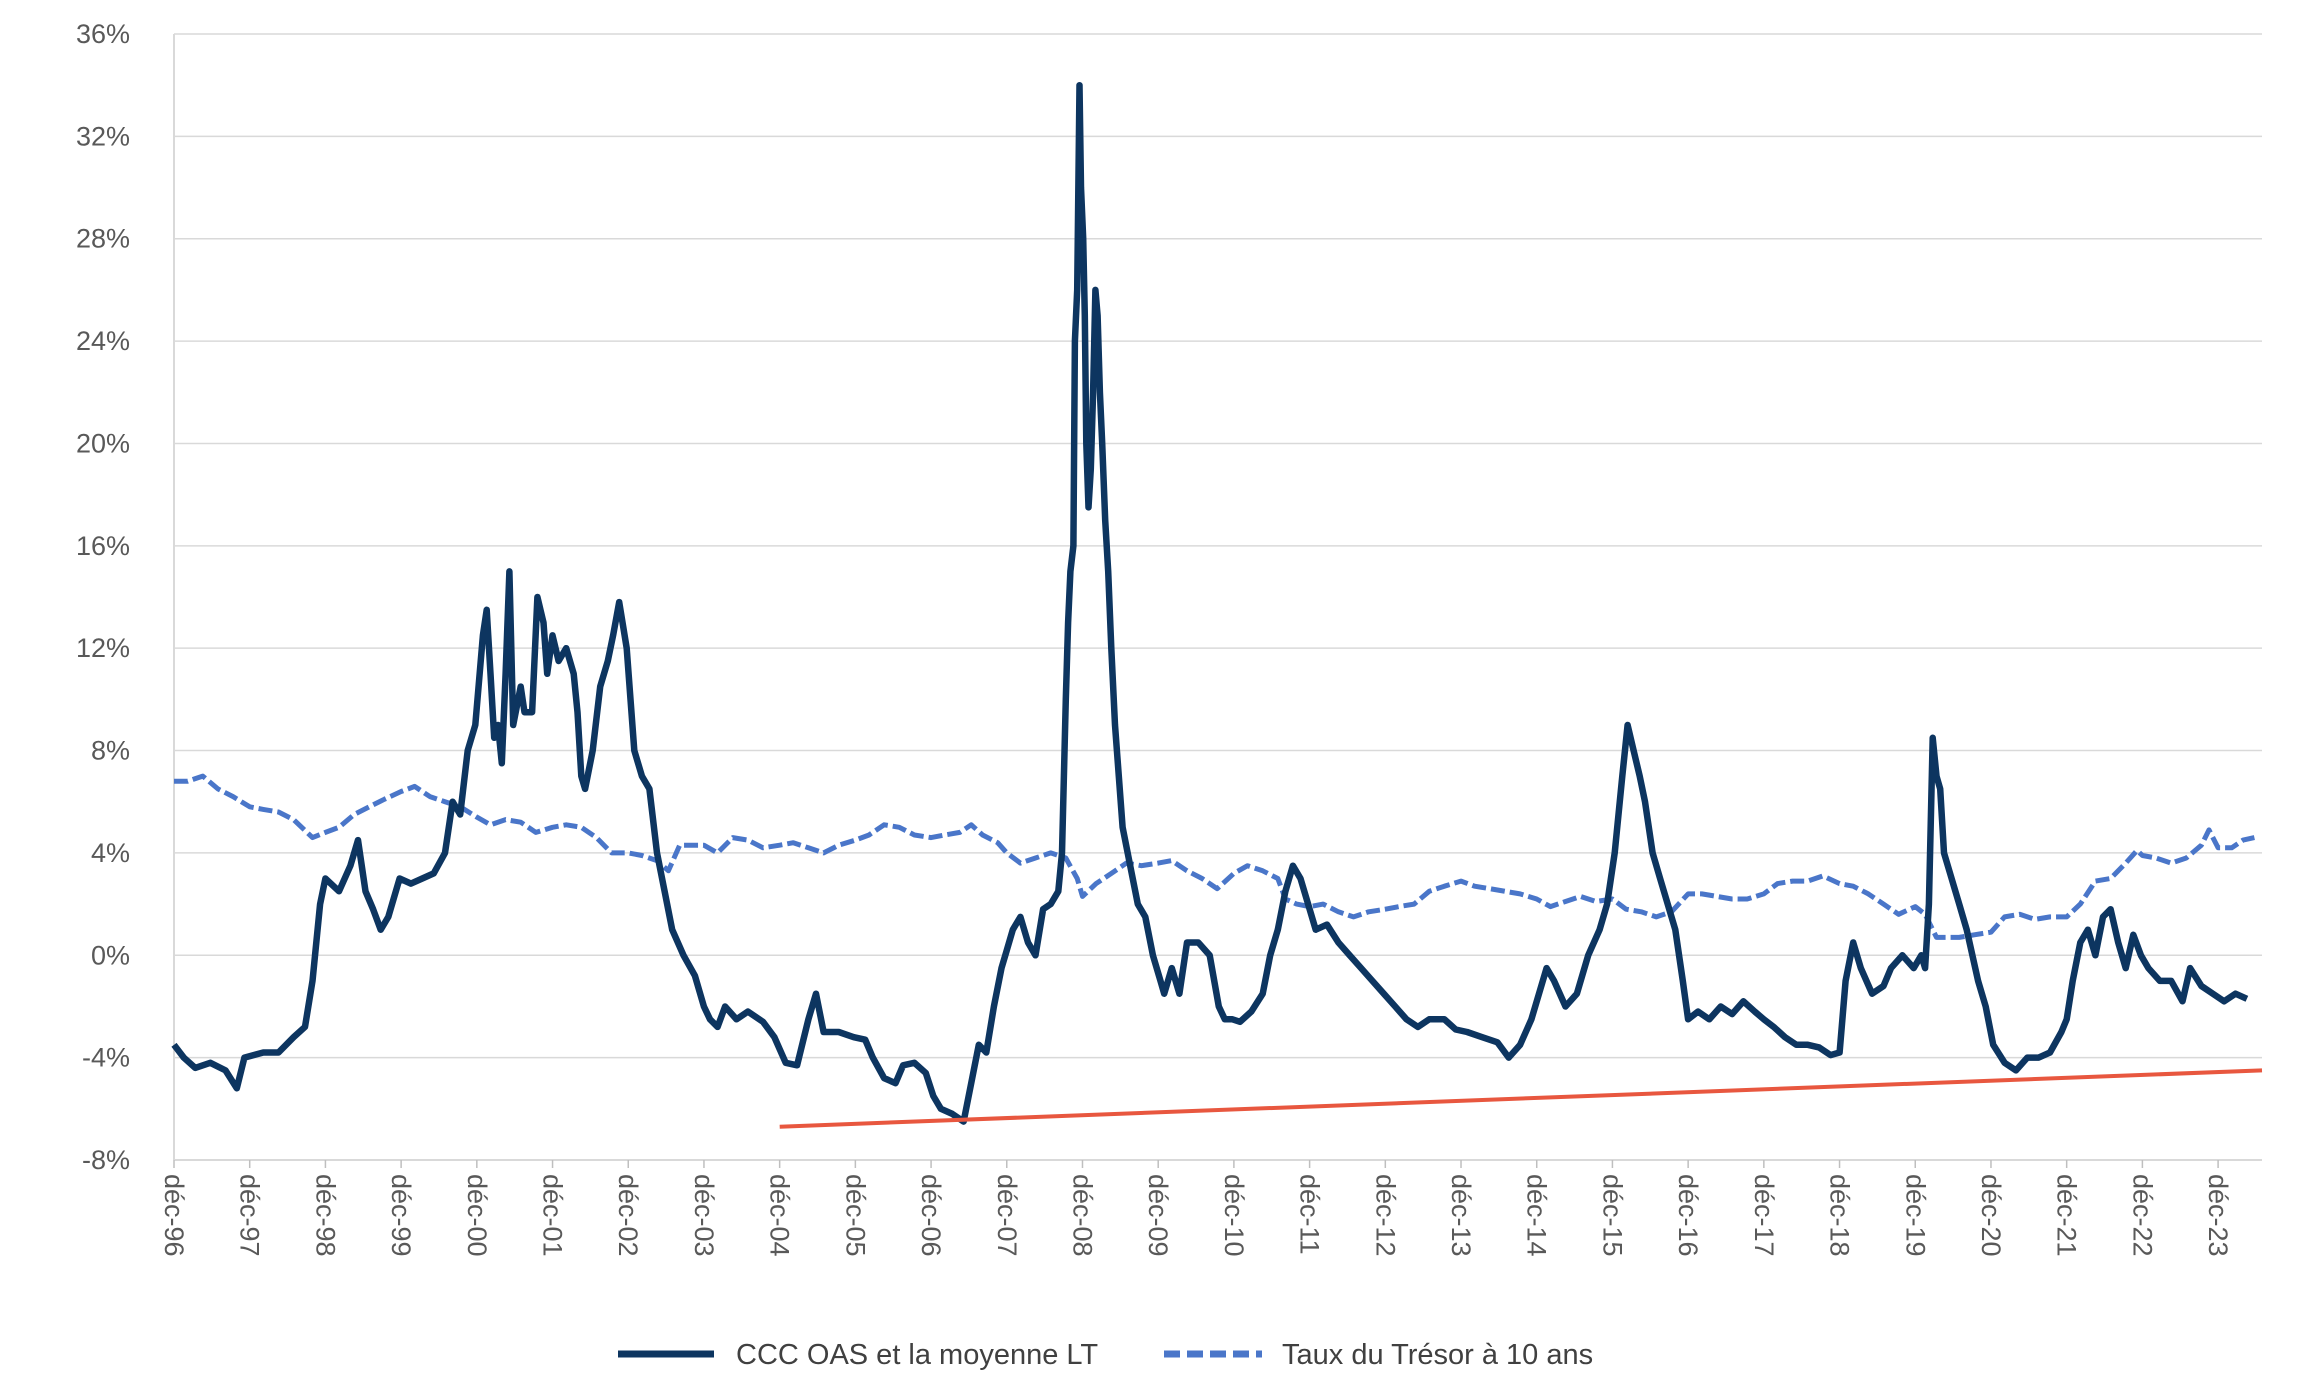 Image resolution: width=2302 pixels, height=1392 pixels. I want to click on x-tick-label: déc-19, so click(1915, 1215).